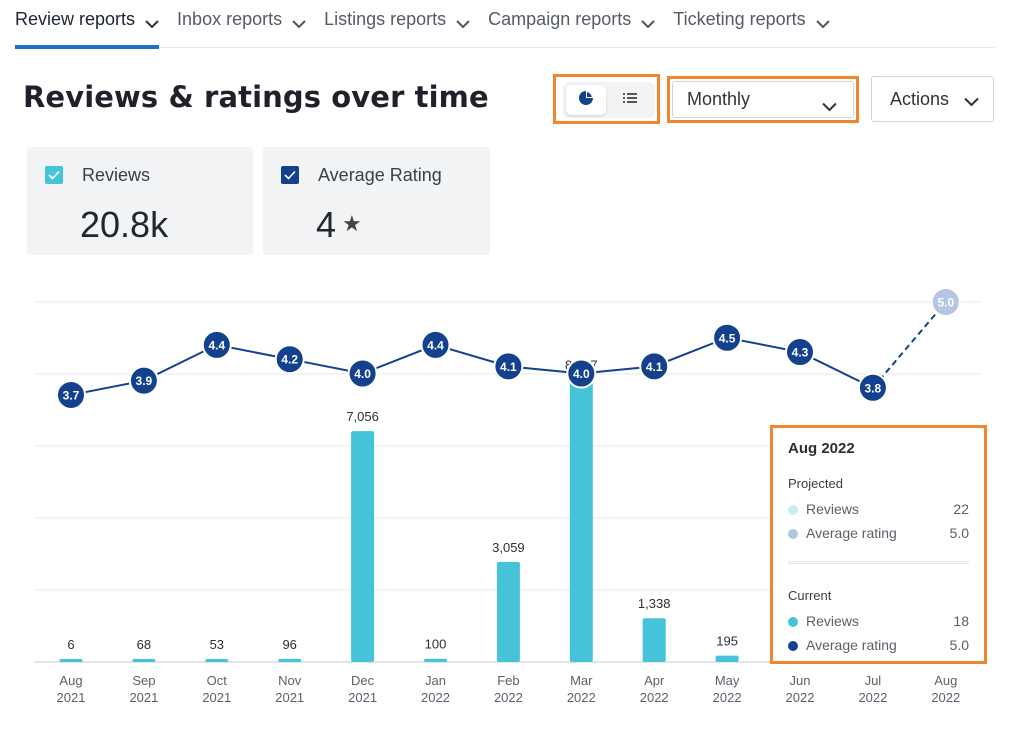 This screenshot has height=737, width=1027. Describe the element at coordinates (961, 509) in the screenshot. I see `tooltip-row-value: 22` at that location.